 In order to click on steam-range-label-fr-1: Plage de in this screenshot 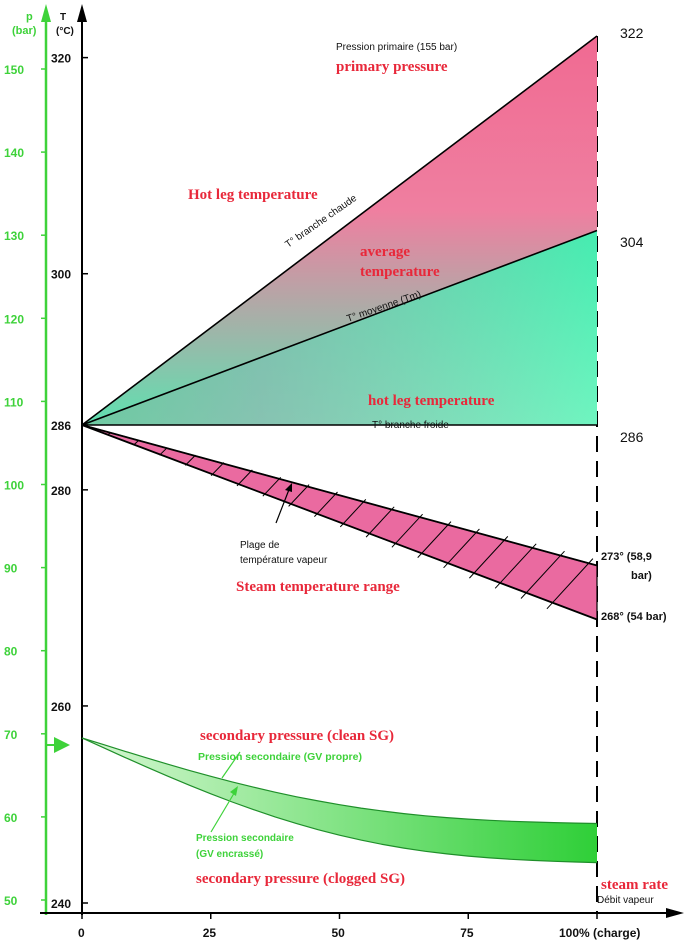, I will do `click(260, 545)`.